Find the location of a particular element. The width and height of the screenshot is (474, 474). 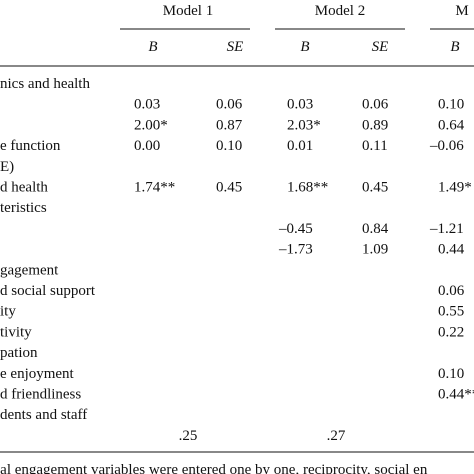

cell: –1.73 is located at coordinates (295, 250).